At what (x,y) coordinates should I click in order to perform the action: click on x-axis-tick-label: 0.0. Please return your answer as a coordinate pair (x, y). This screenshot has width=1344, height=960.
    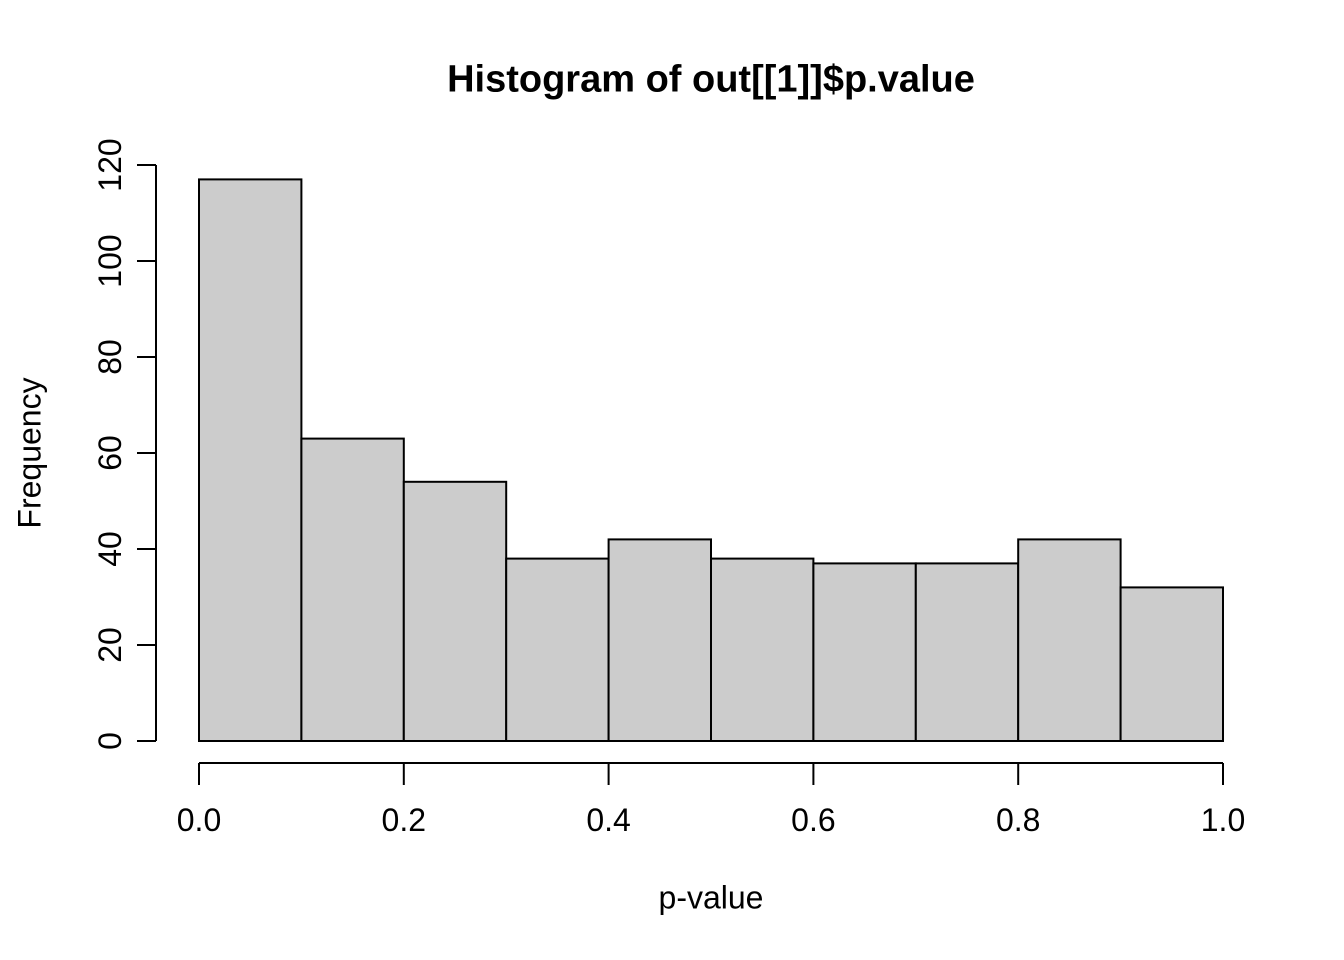
    Looking at the image, I should click on (199, 820).